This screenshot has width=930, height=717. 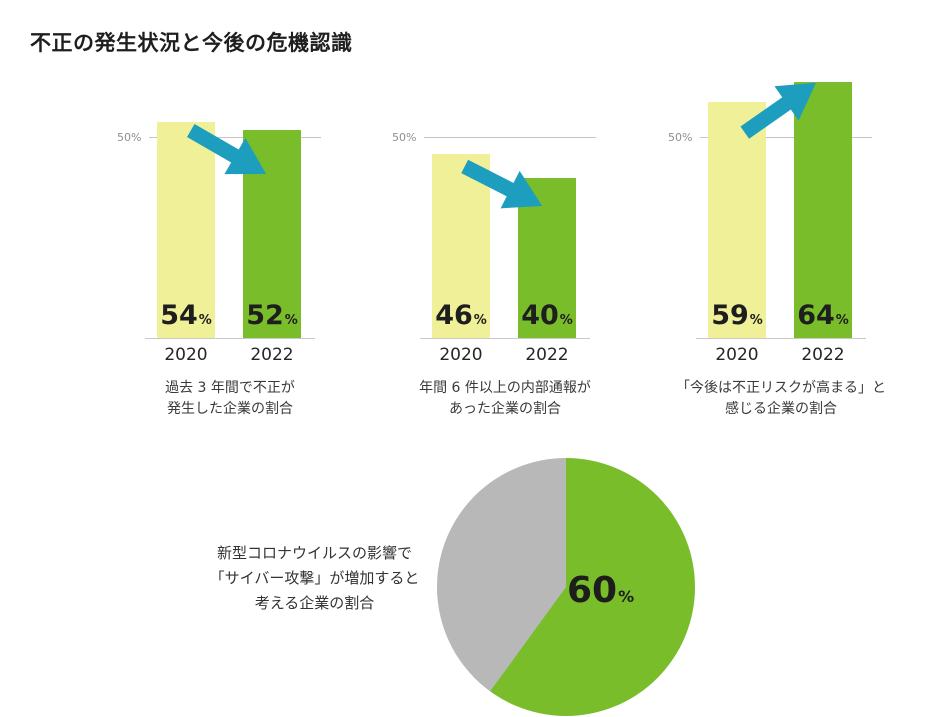 What do you see at coordinates (505, 399) in the screenshot?
I see `chart-caption: 年間 6 件以上の内部通報が あった企業の割合` at bounding box center [505, 399].